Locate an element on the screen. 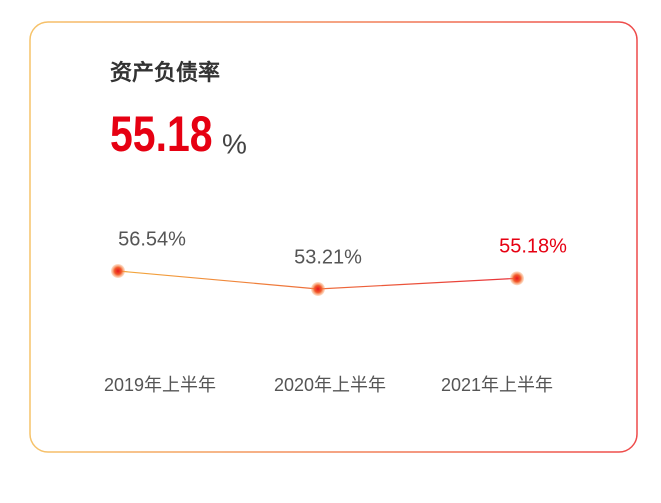 This screenshot has height=503, width=661. card-title: 资产负债率 is located at coordinates (165, 72).